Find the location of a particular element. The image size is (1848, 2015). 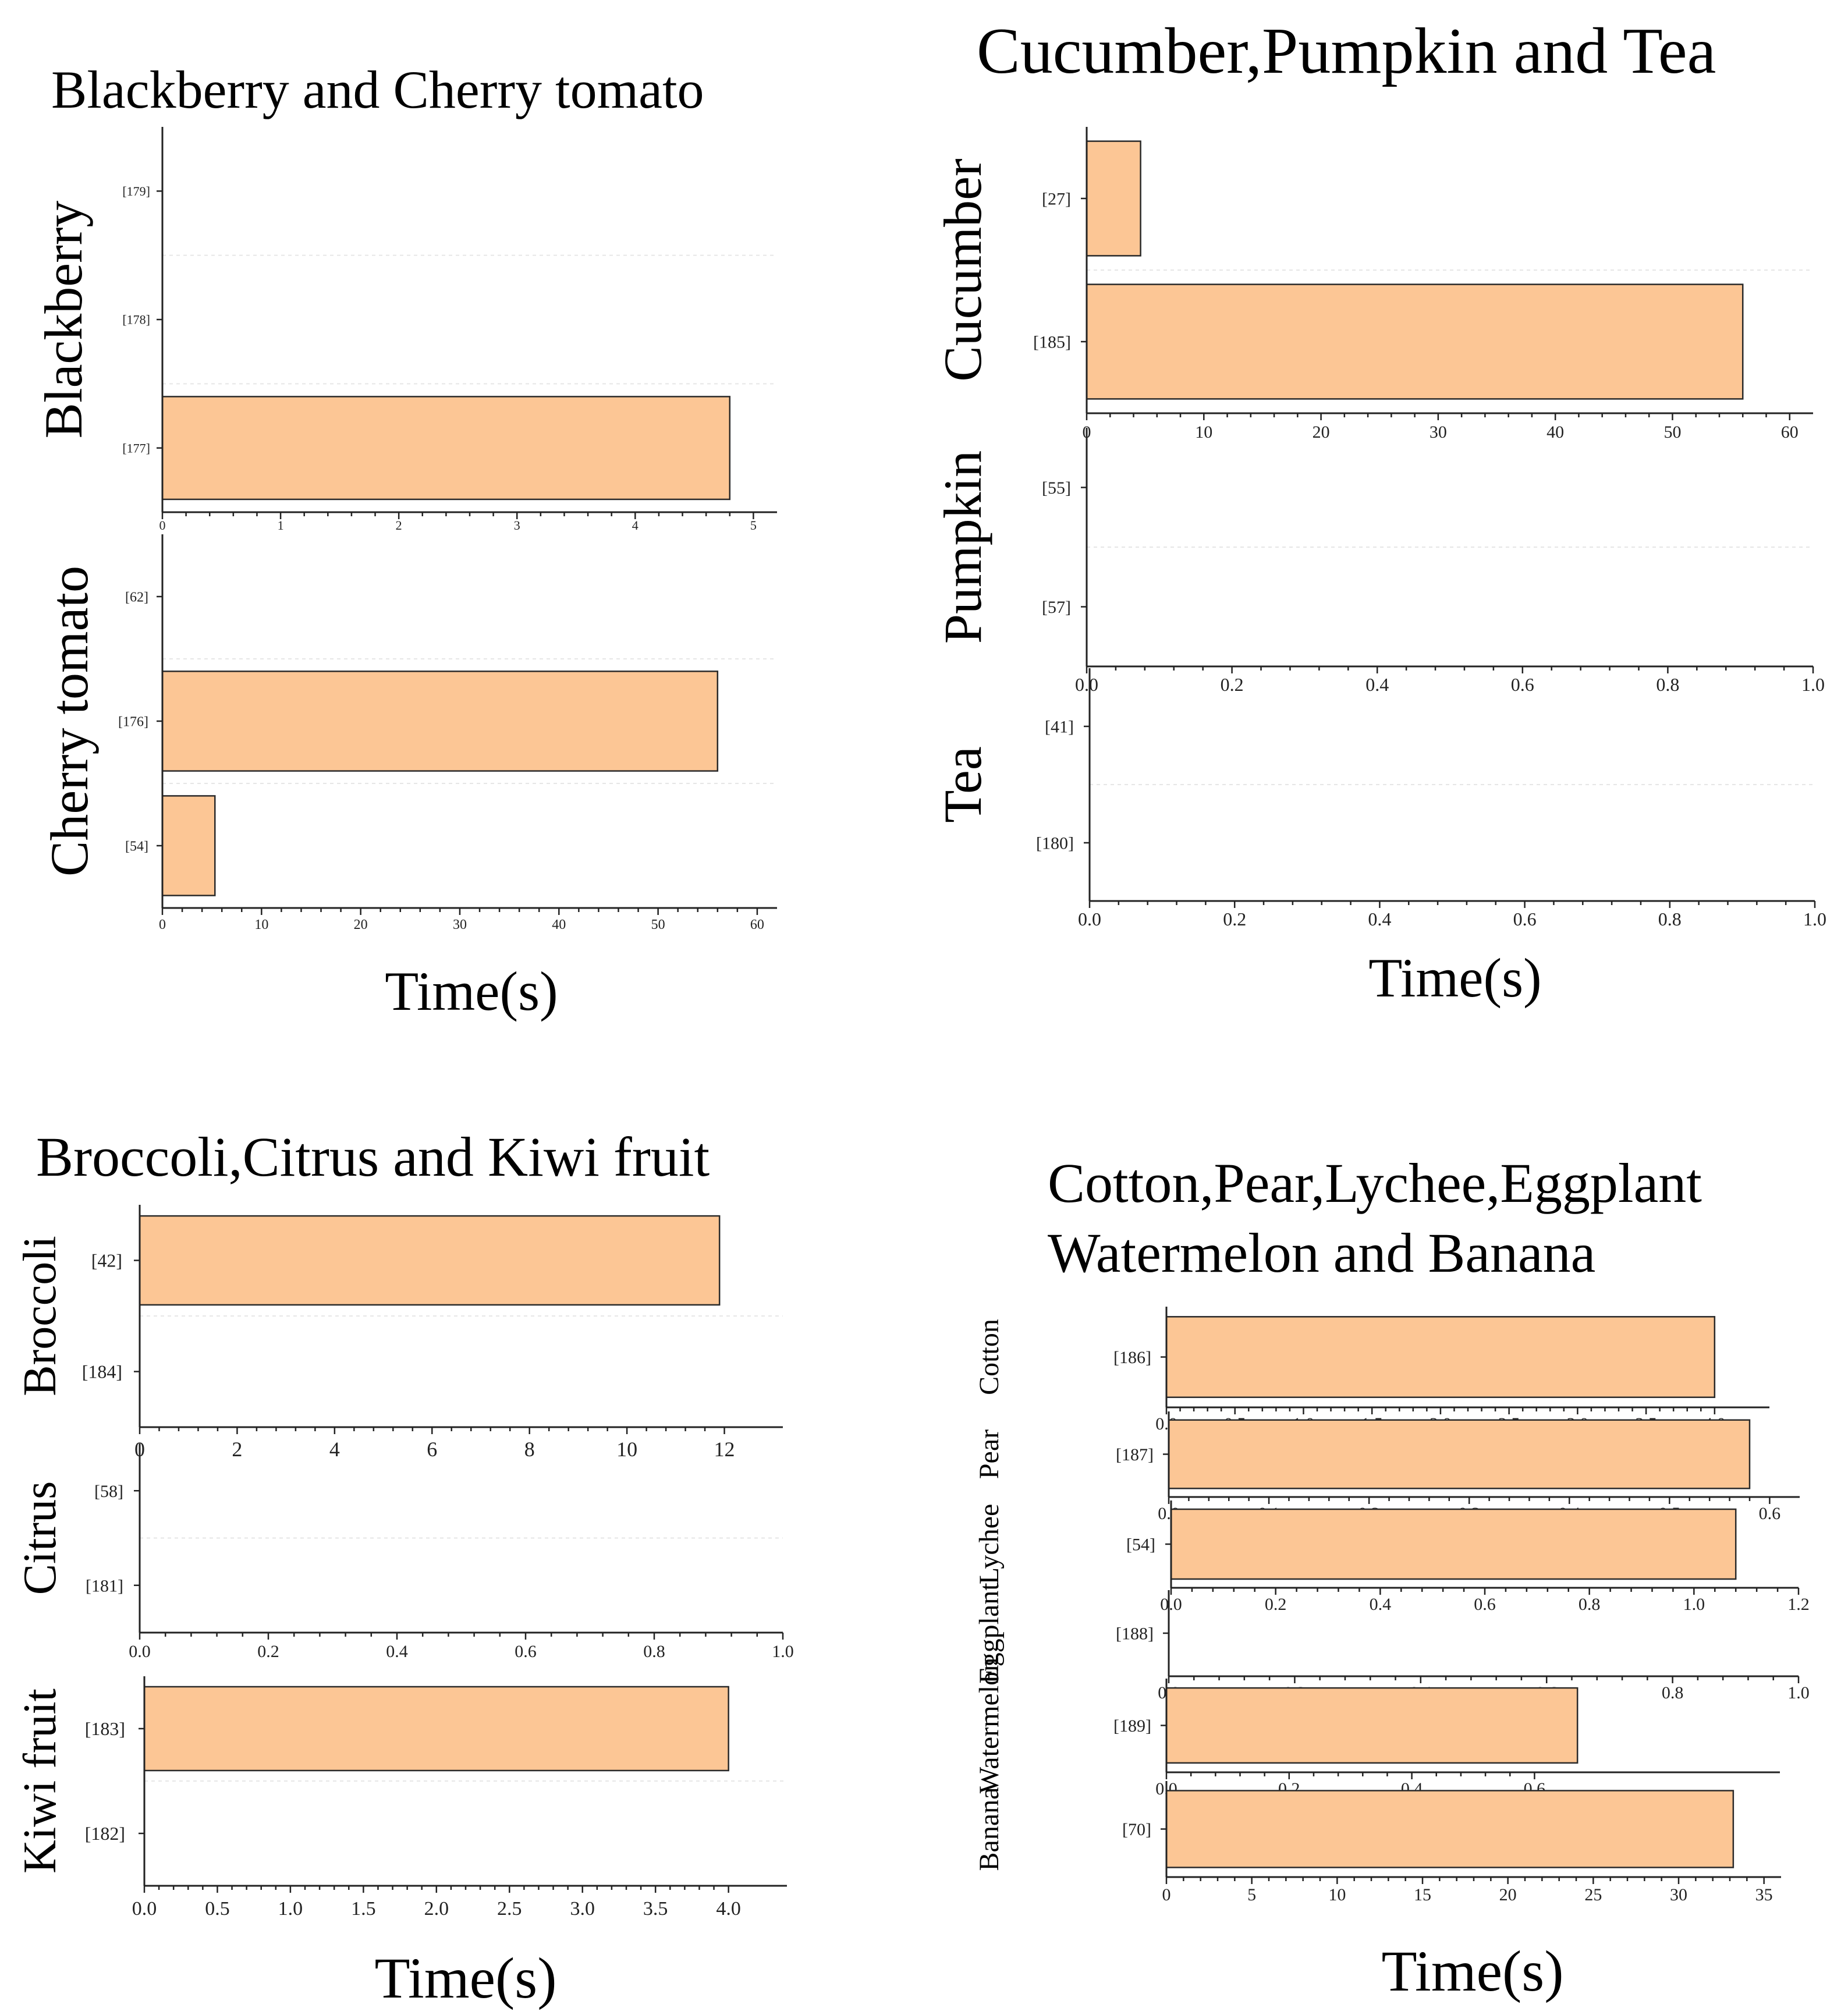

category-label: [58] is located at coordinates (108, 1492).